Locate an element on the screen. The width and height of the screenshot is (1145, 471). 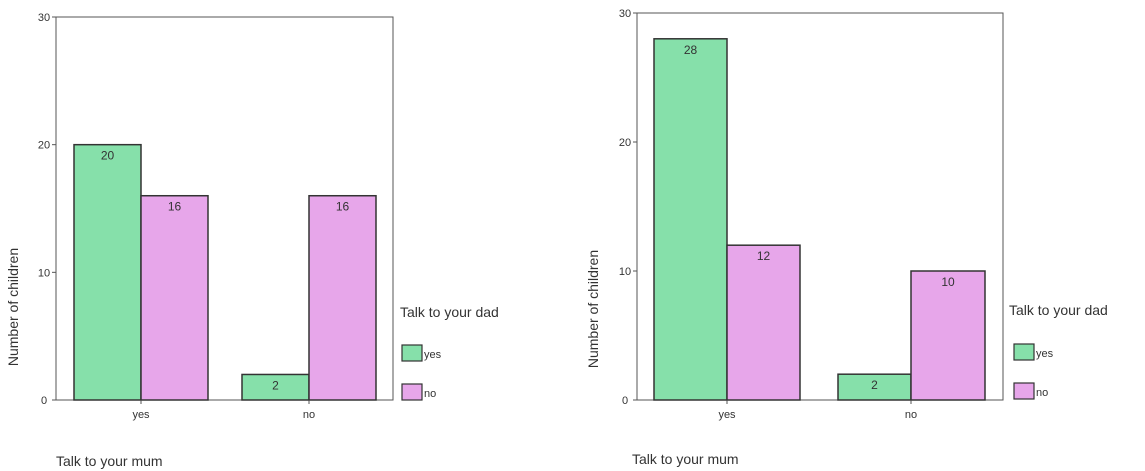
bar-data-label: 20 is located at coordinates (108, 156).